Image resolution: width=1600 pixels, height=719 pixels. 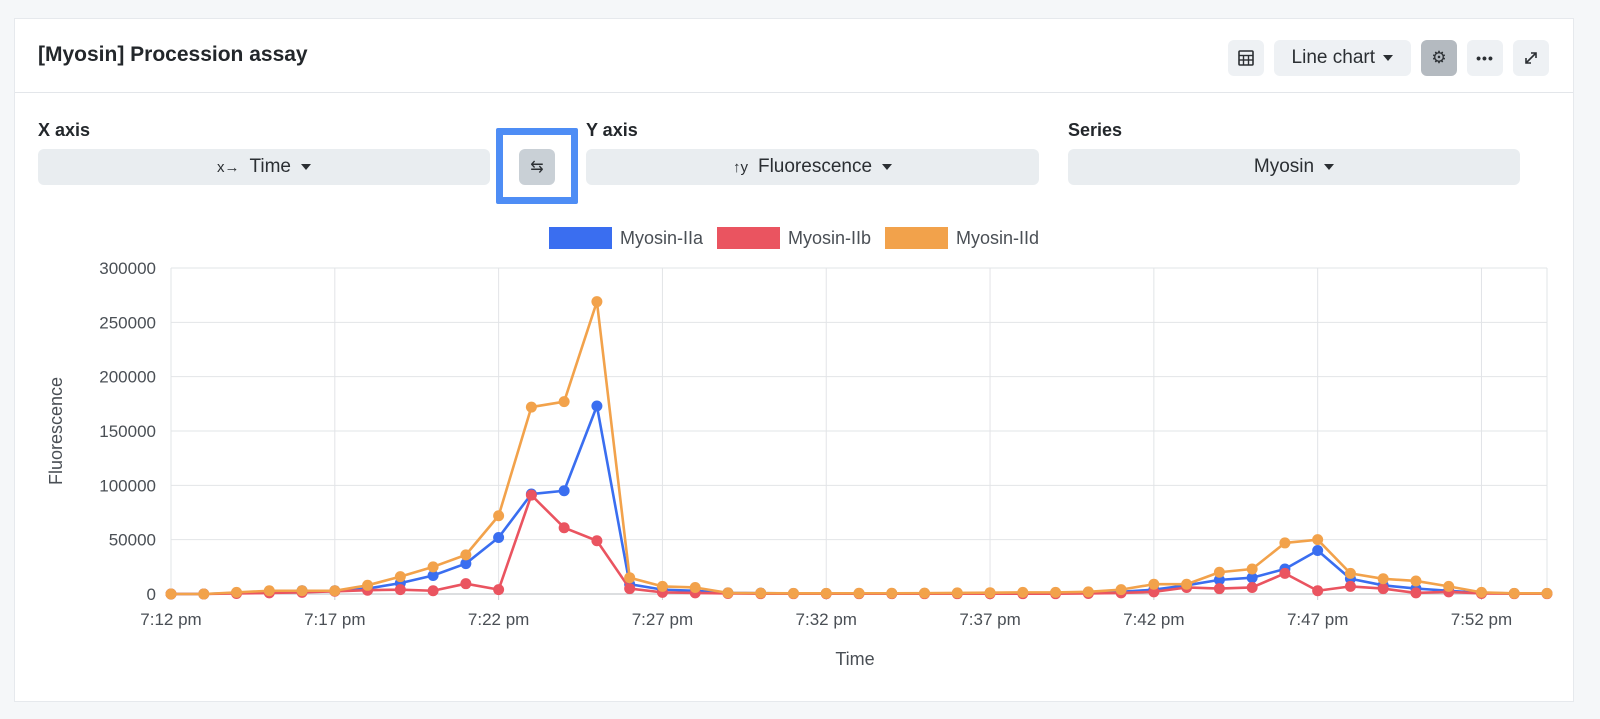 I want to click on swap-highlight-frame, so click(x=537, y=166).